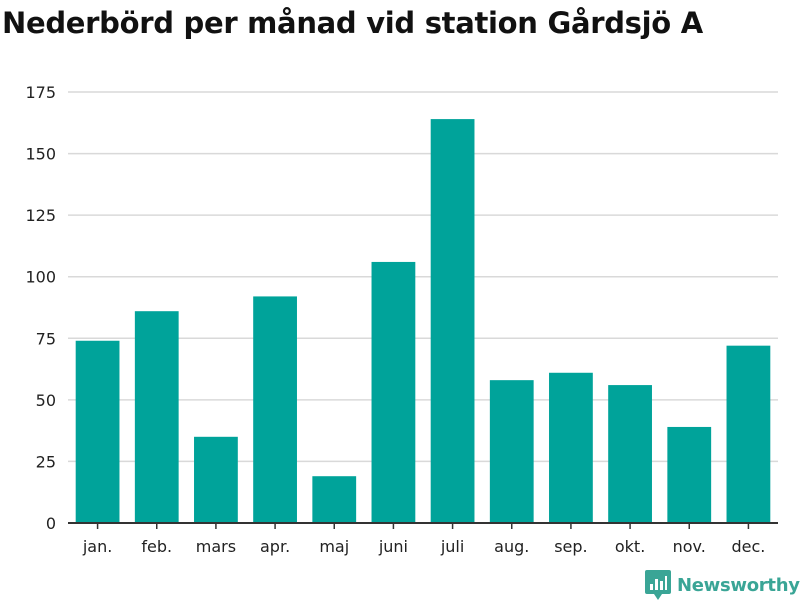  I want to click on x-tick-label: juni, so click(393, 546).